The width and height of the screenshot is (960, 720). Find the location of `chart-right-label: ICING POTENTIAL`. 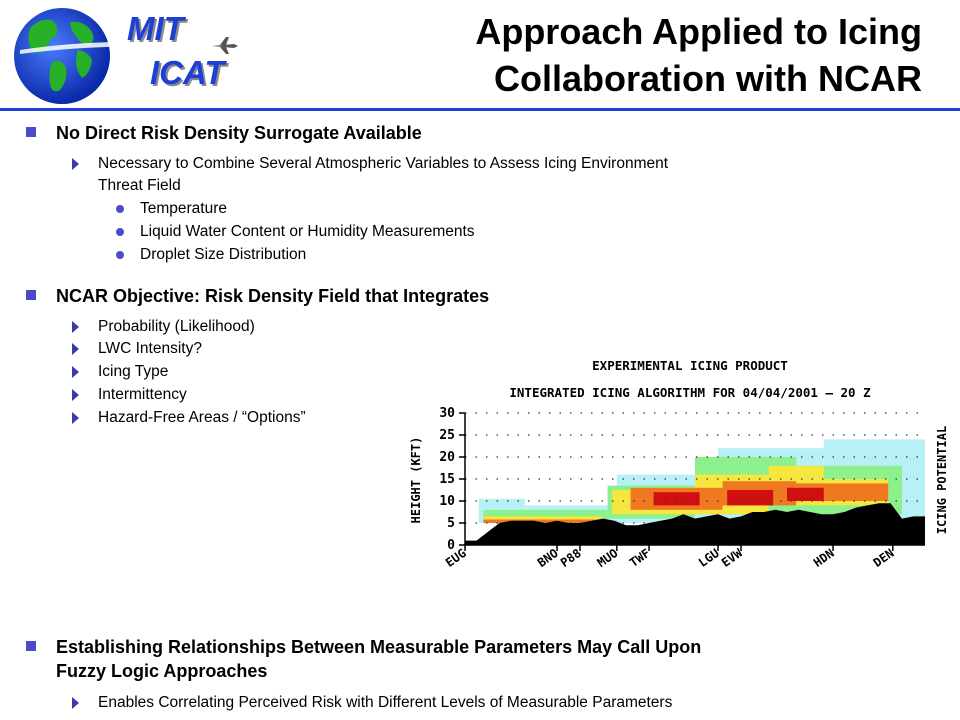

chart-right-label: ICING POTENTIAL is located at coordinates (942, 480).